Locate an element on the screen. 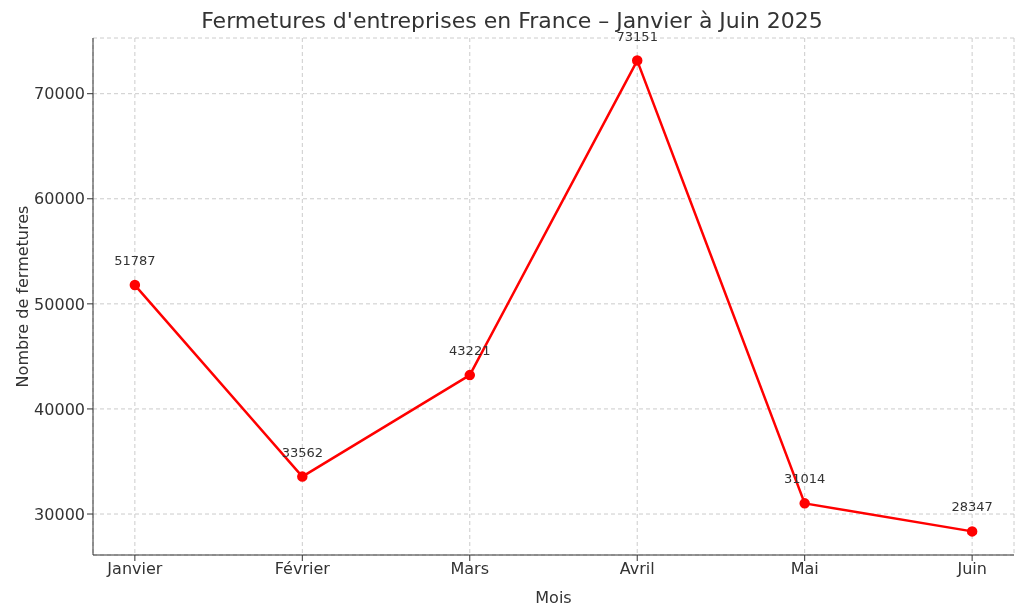 The image size is (1024, 611). y-axis-title: Nombre de fermetures is located at coordinates (22, 296).